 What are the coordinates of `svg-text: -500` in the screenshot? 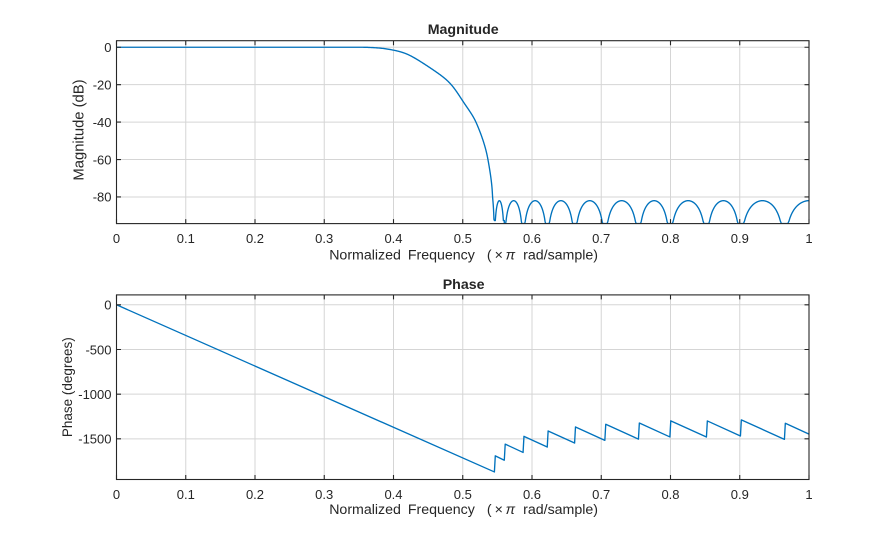 It's located at (98, 349).